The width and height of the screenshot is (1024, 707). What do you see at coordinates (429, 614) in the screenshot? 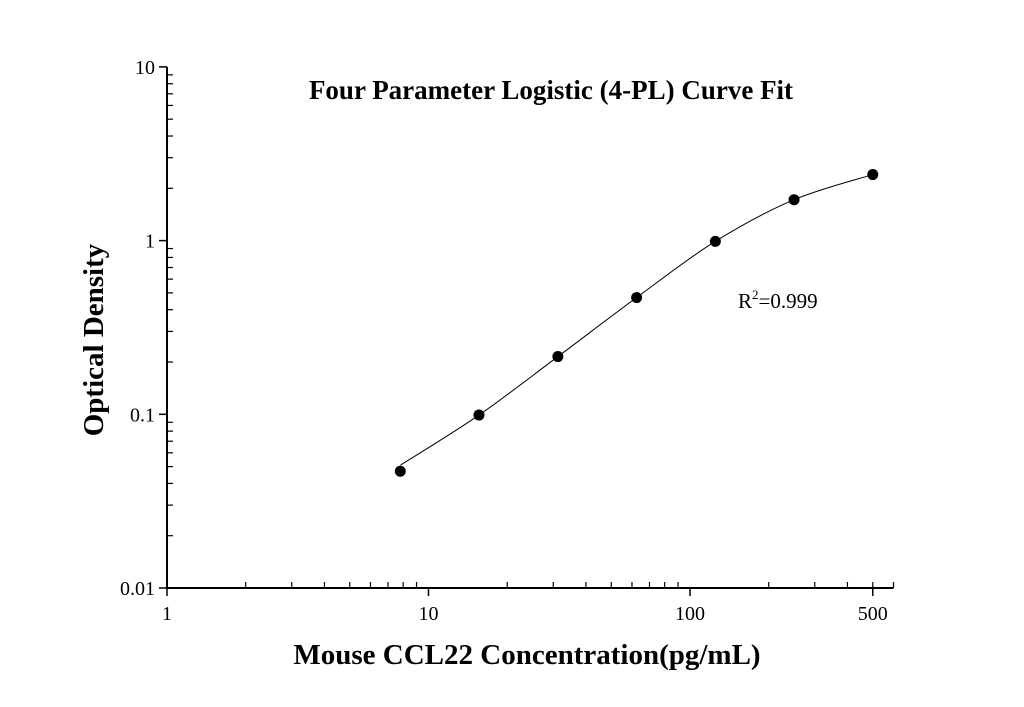
I see `x-tick-label: 10` at bounding box center [429, 614].